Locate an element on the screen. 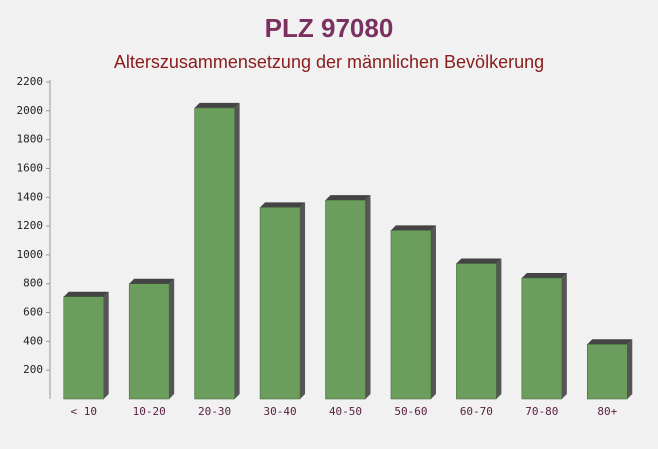  y-tick-label: 1600 is located at coordinates (30, 167).